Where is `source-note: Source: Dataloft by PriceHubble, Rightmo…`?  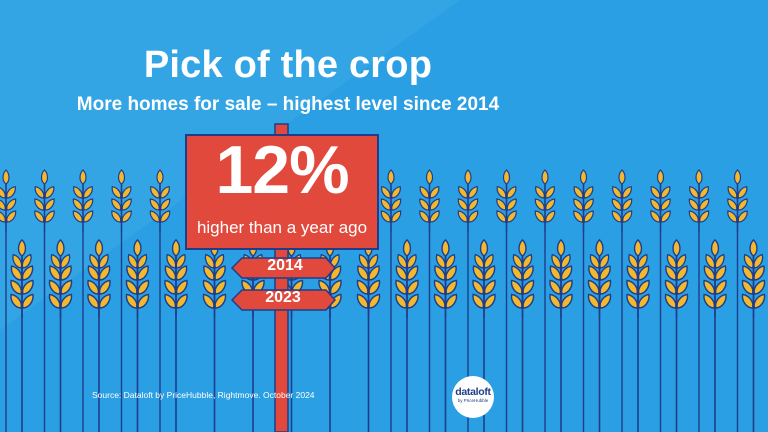
source-note: Source: Dataloft by PriceHubble, Rightmo… is located at coordinates (203, 395).